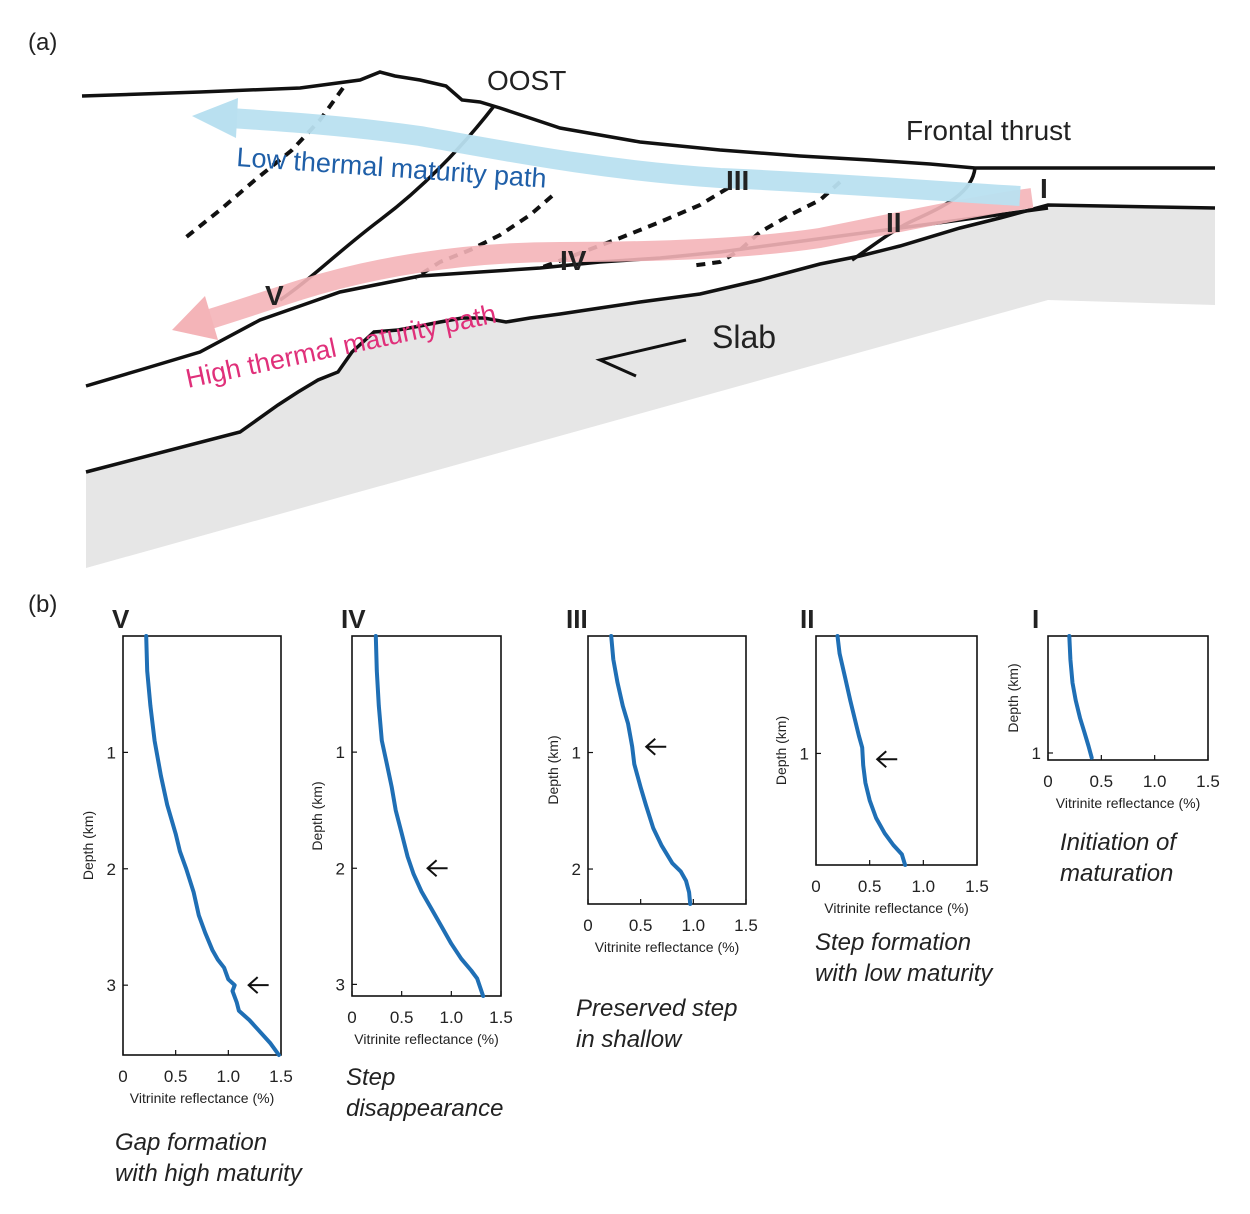  What do you see at coordinates (191, 1142) in the screenshot?
I see `chart-caption-line: Gap formation` at bounding box center [191, 1142].